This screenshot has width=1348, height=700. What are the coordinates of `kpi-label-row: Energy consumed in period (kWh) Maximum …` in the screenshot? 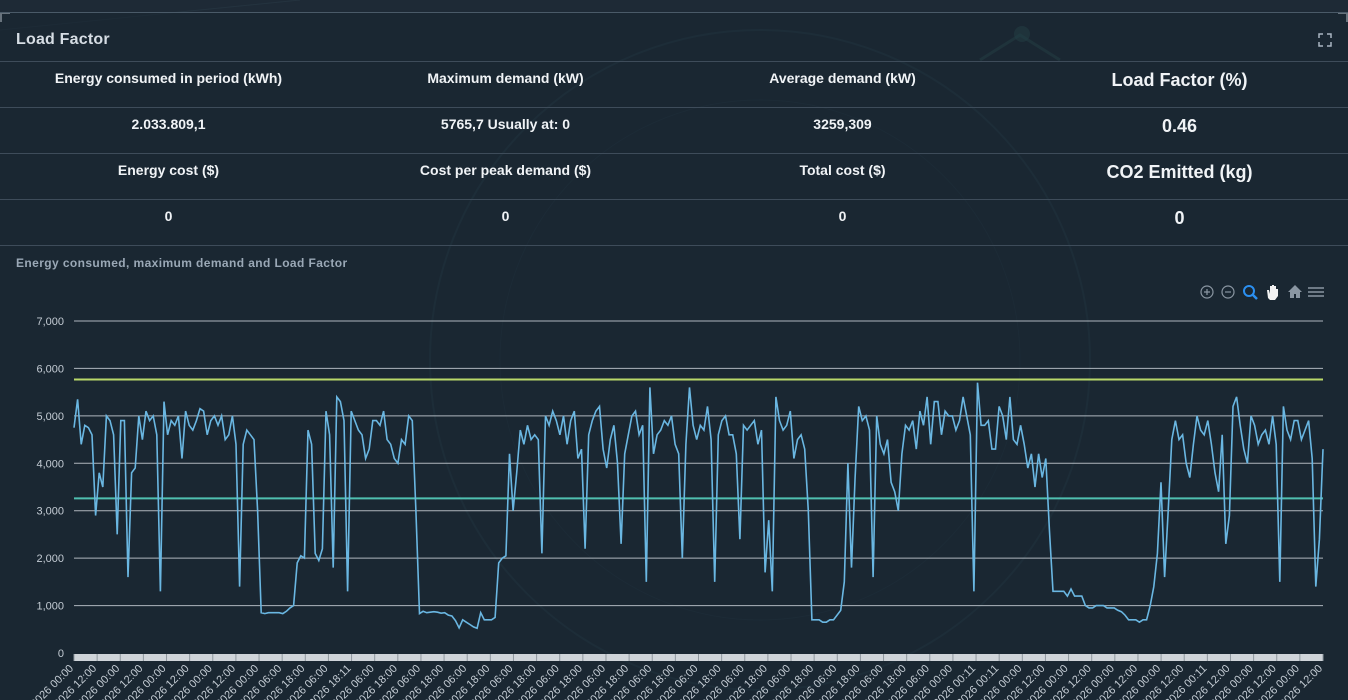 It's located at (674, 85).